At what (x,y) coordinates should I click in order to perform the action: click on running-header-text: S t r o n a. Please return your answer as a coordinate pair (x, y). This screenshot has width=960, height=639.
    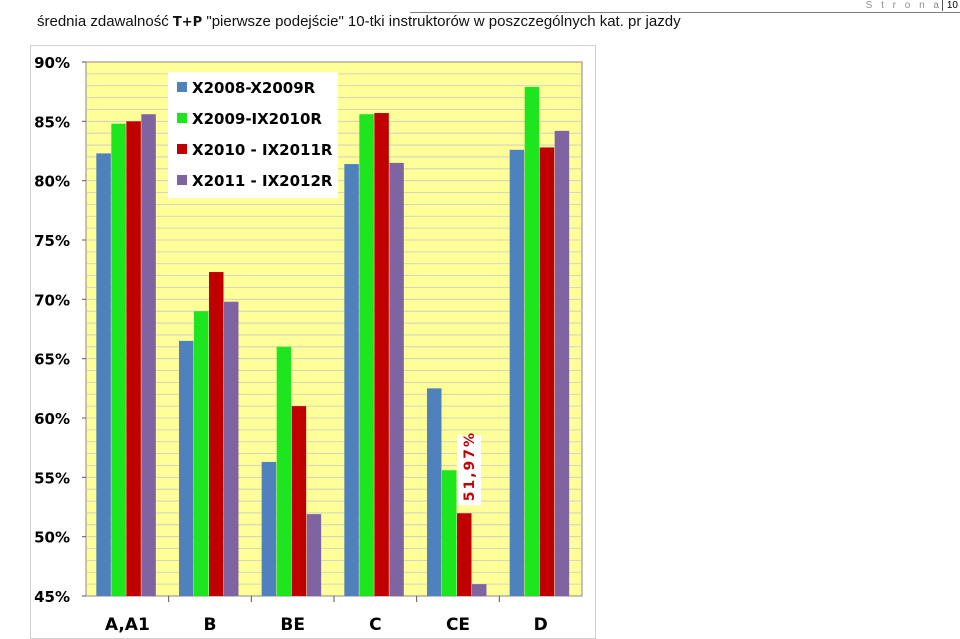
    Looking at the image, I should click on (903, 5).